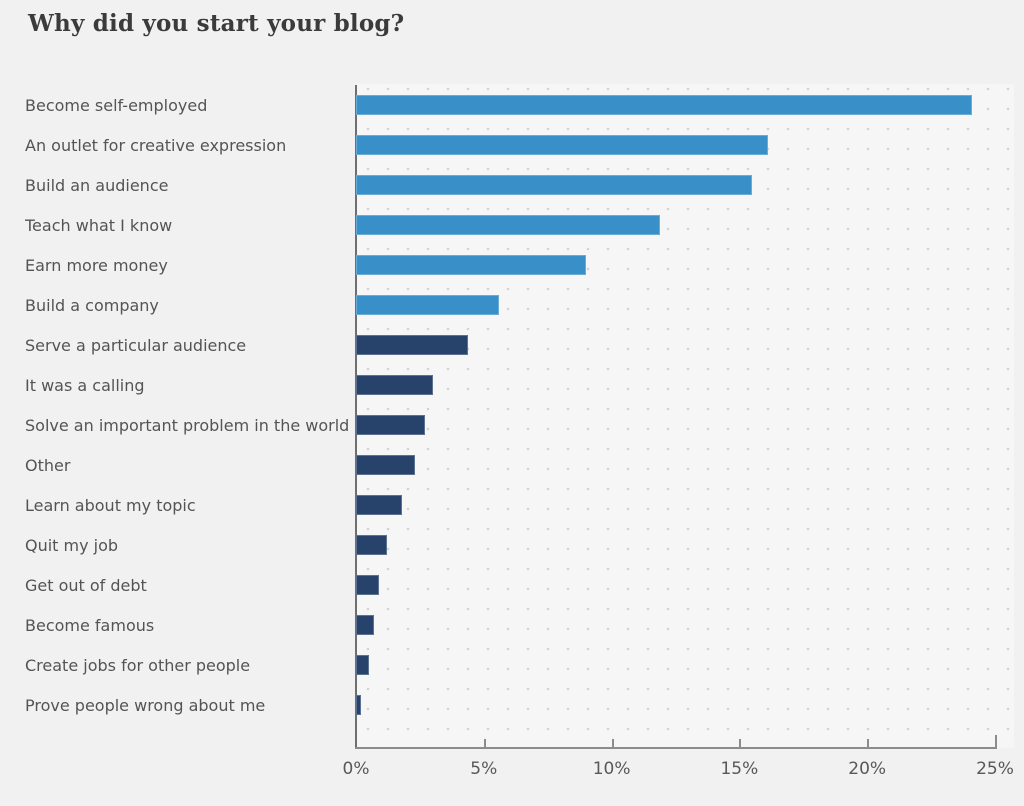 The image size is (1024, 806). I want to click on chart-row: Build an audience, so click(519, 185).